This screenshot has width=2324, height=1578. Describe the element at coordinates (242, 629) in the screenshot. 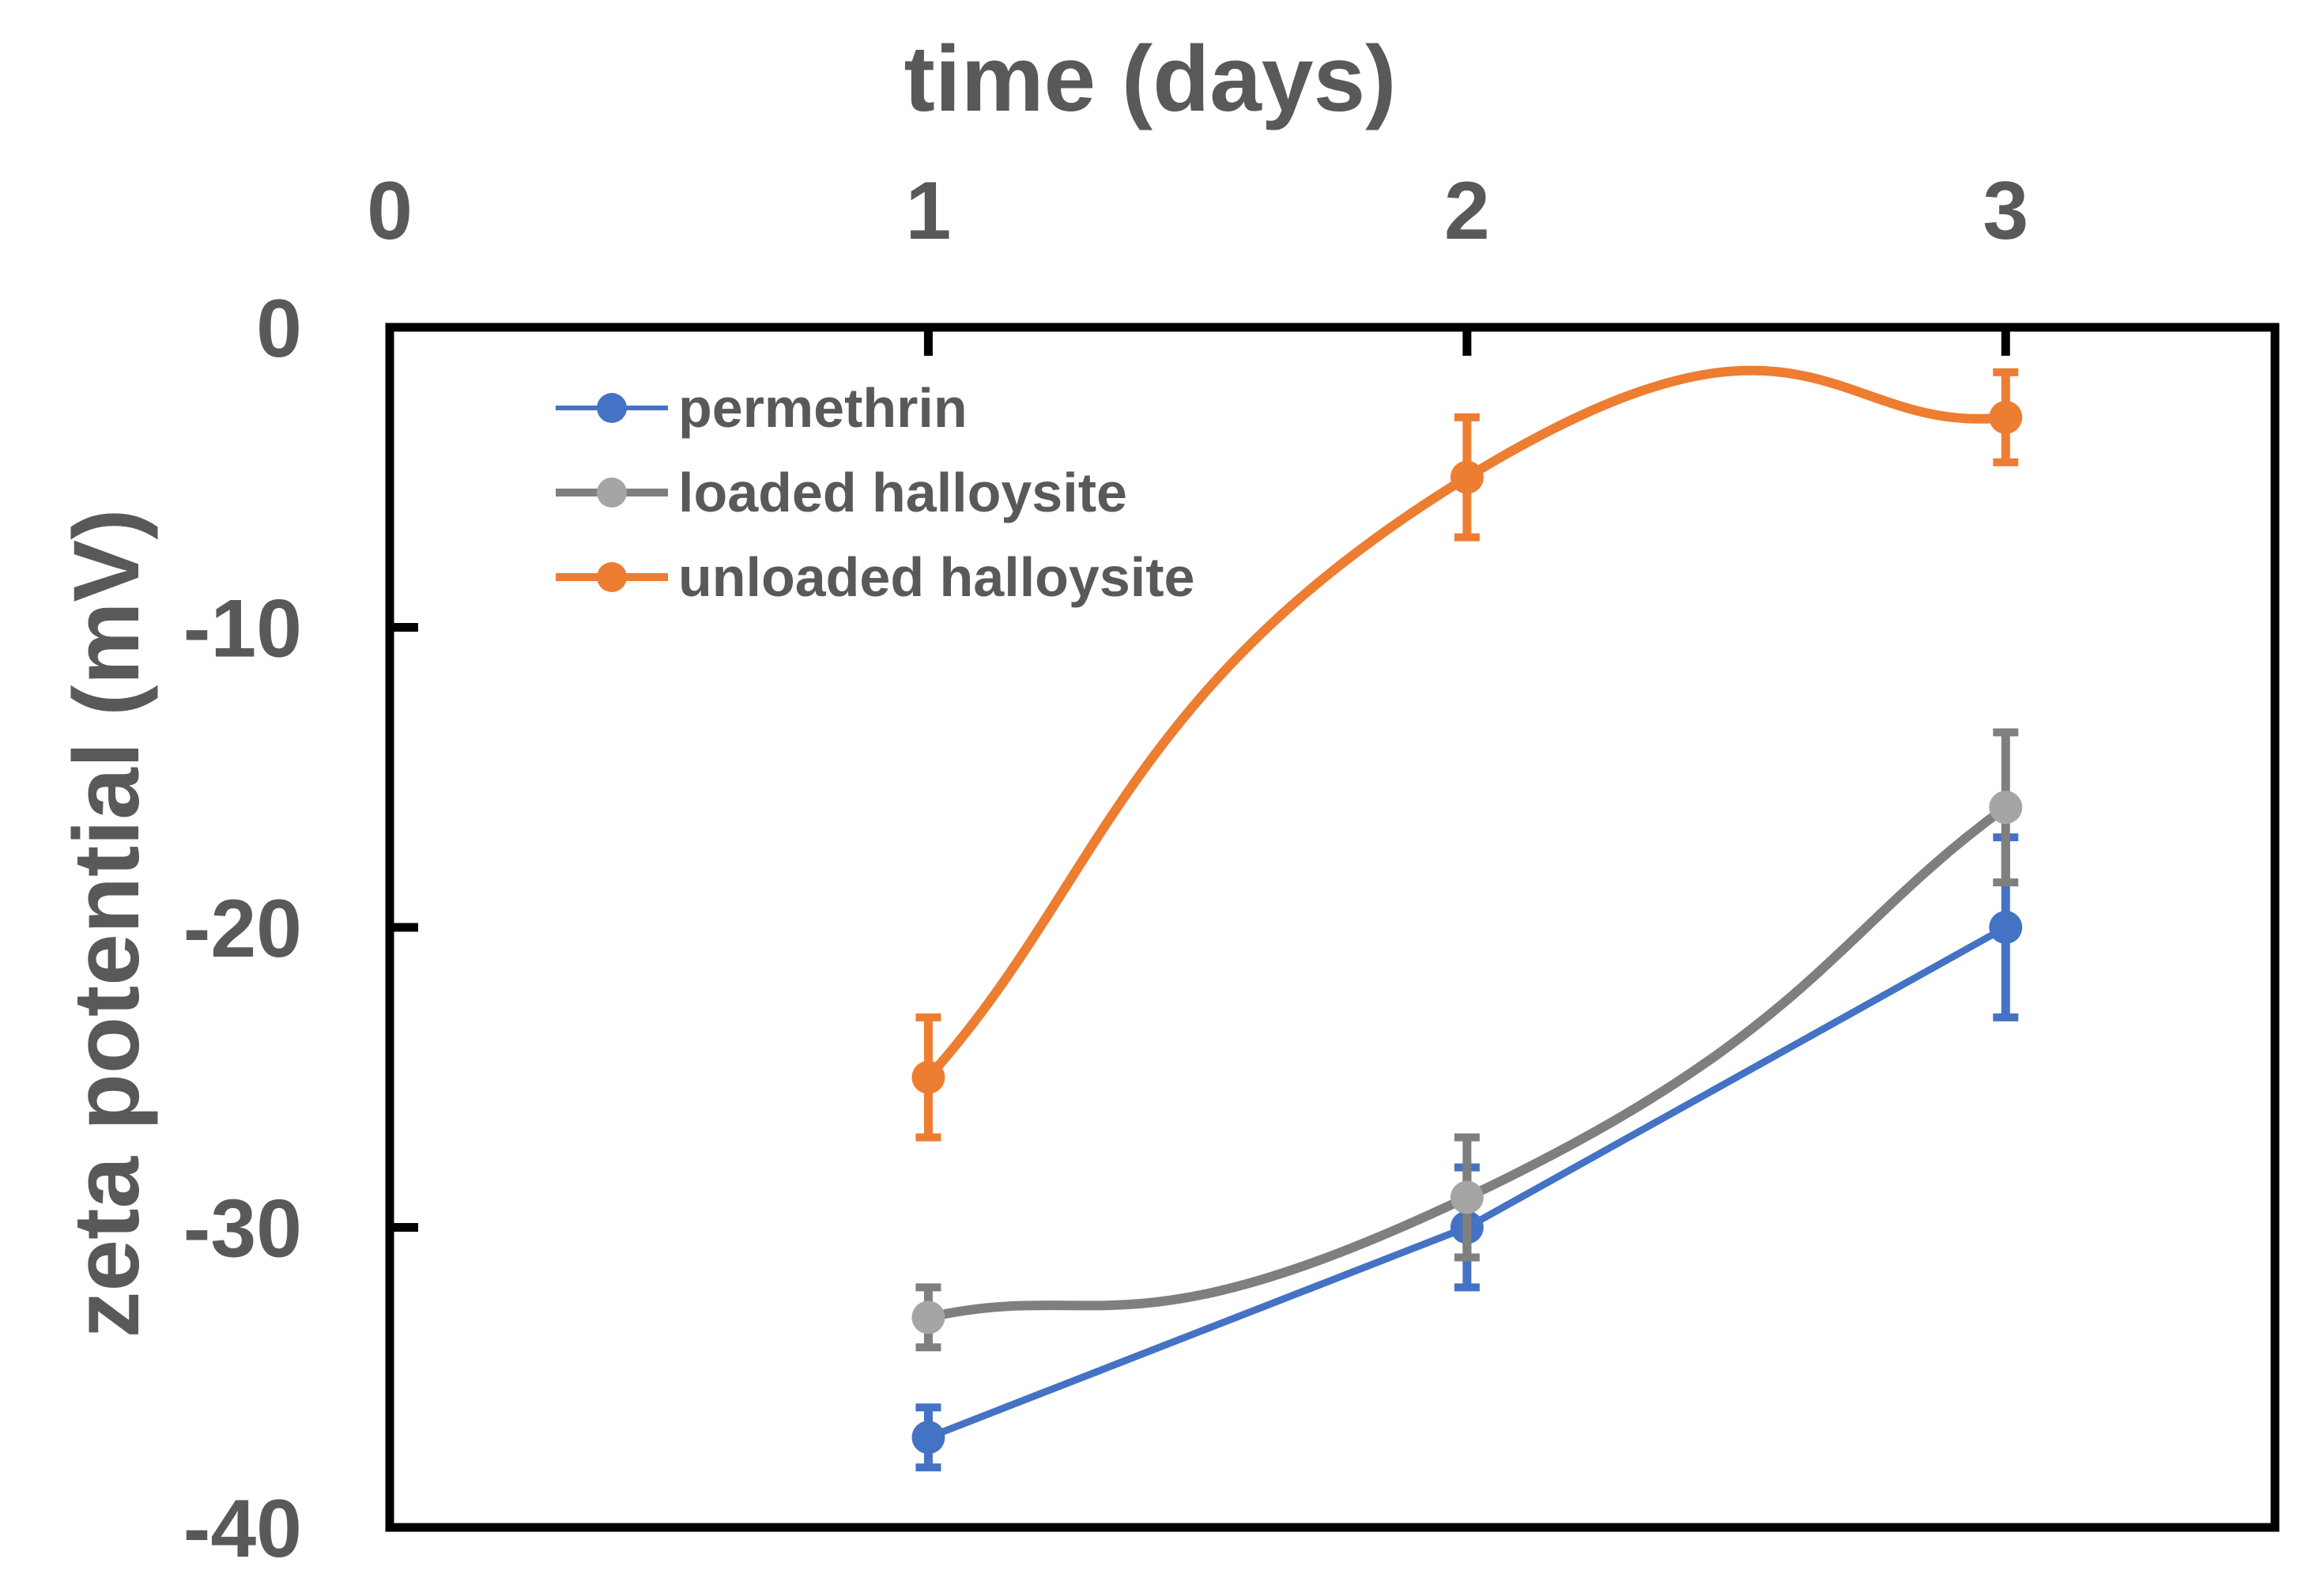

I see `y-tick-label: -10` at that location.